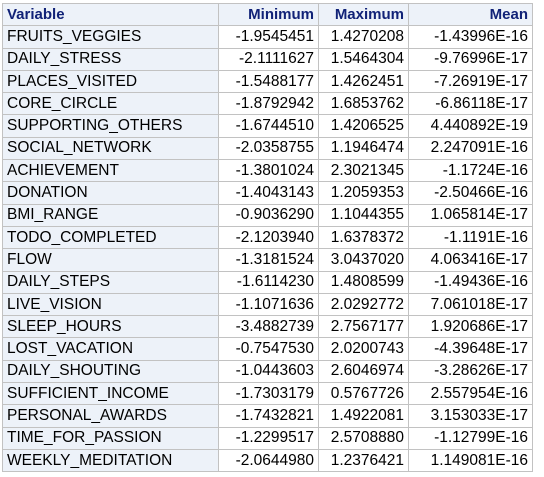  What do you see at coordinates (470, 237) in the screenshot?
I see `cell-mean: -1.1191E-16` at bounding box center [470, 237].